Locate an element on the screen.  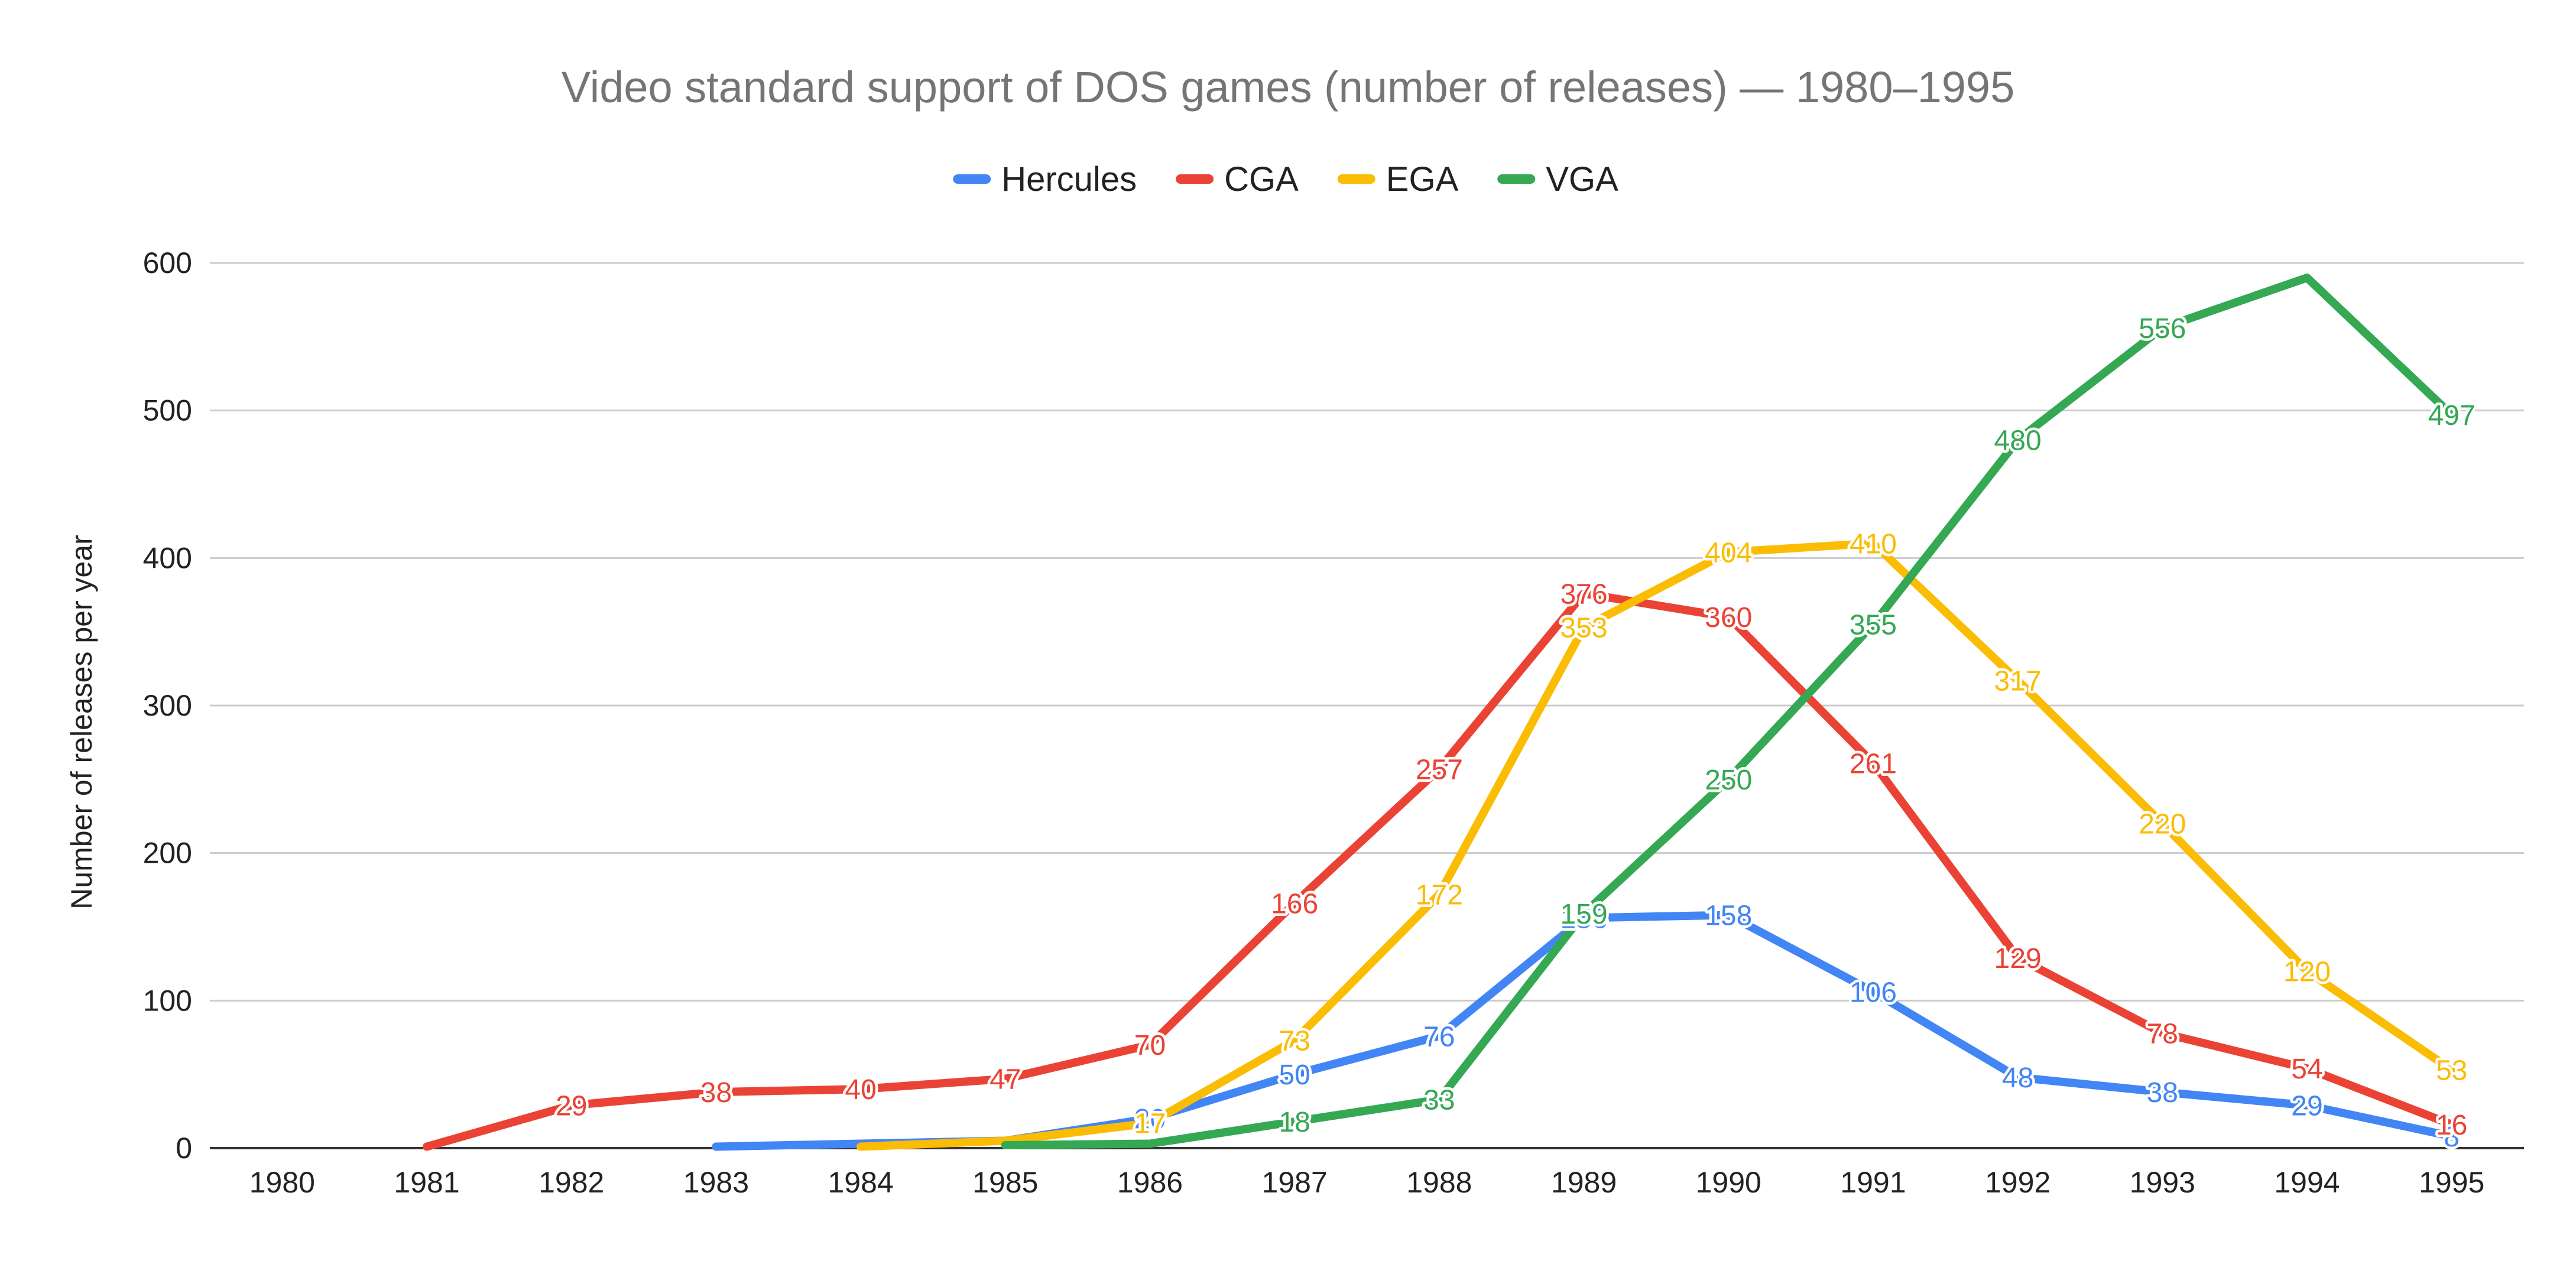
x-tick-label: 1989 is located at coordinates (1584, 1182).